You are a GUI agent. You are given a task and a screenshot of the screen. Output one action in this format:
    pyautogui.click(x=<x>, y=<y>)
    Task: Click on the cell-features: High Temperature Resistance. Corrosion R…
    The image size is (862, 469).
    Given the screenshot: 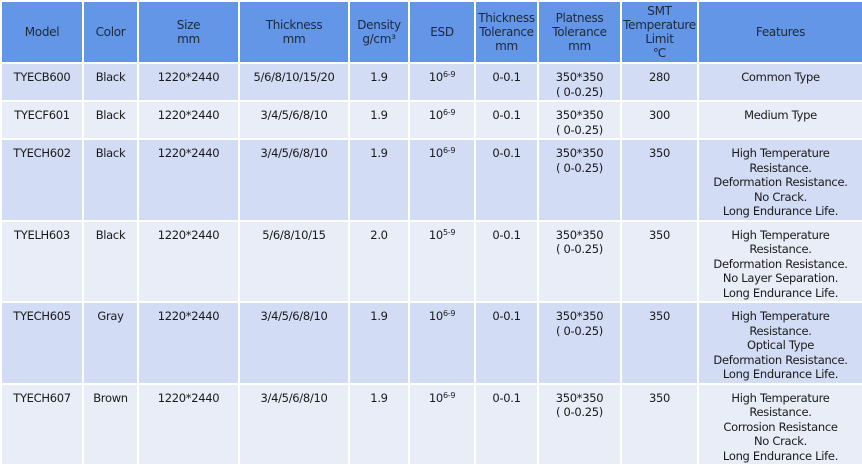 What is the action you would take?
    pyautogui.click(x=779, y=424)
    